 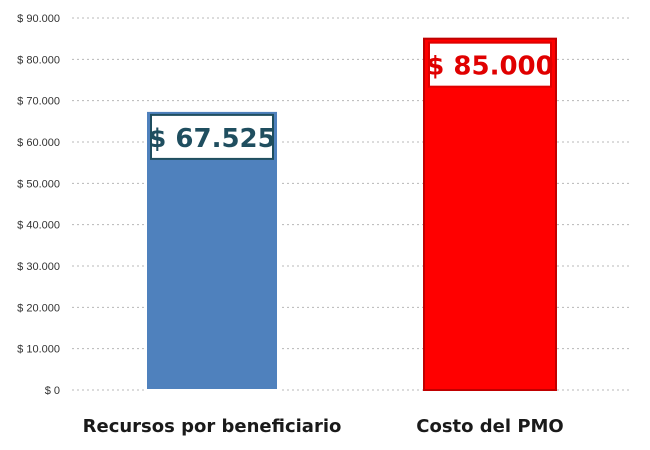 I want to click on x-axis-categories: Recursos por beneficiario Costo del PMO, so click(x=323, y=426).